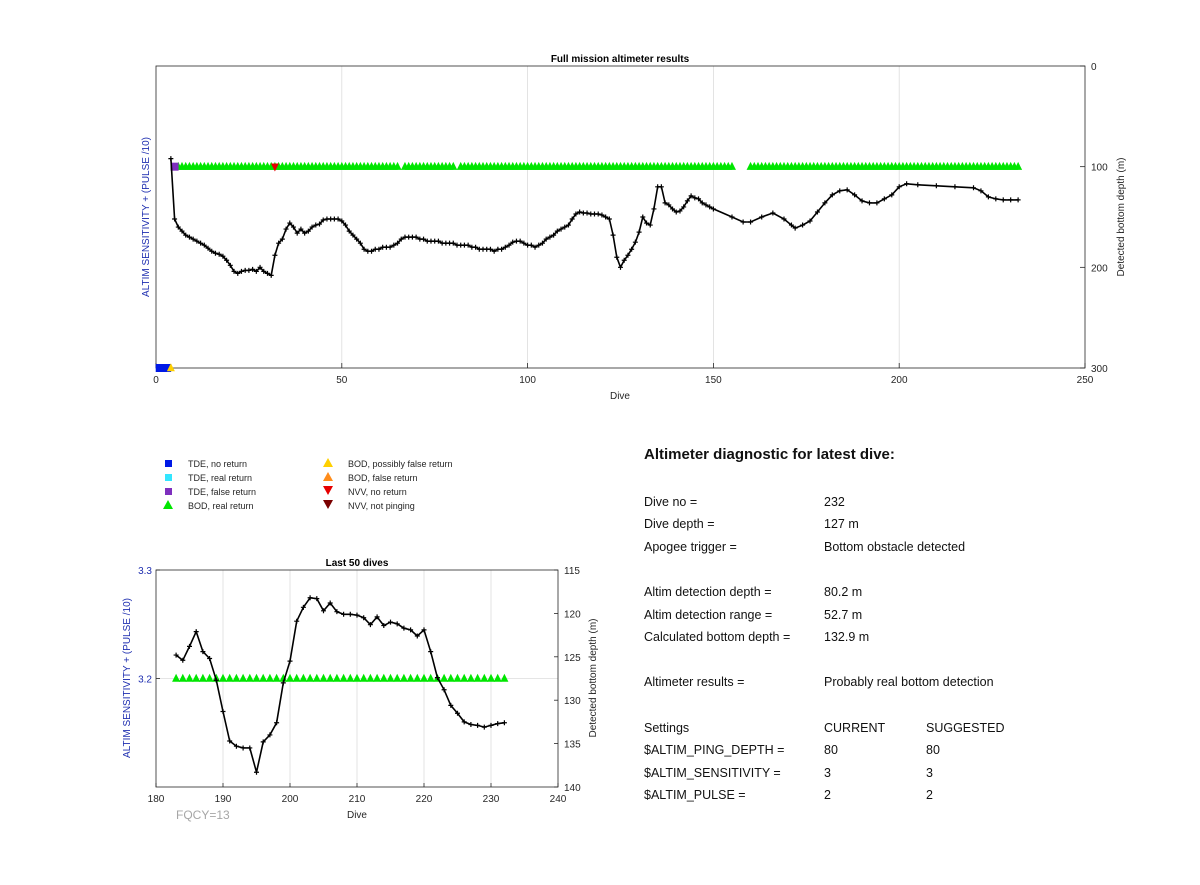  What do you see at coordinates (1099, 268) in the screenshot?
I see `y-tick-label: 200` at bounding box center [1099, 268].